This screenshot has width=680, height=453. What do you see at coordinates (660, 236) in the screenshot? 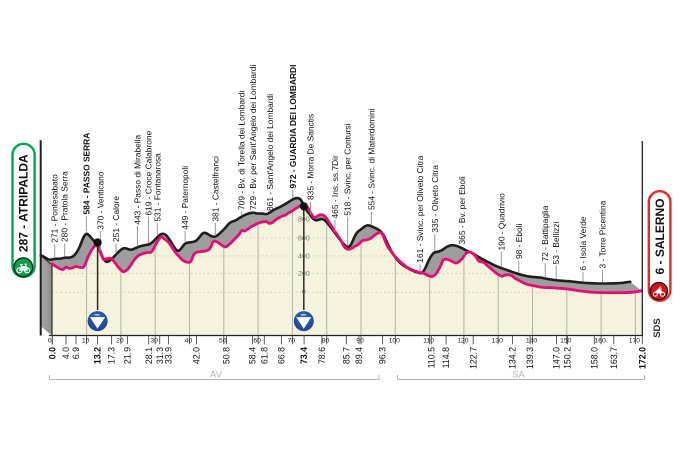
I see `svg-text: 6 - SALERNO` at bounding box center [660, 236].